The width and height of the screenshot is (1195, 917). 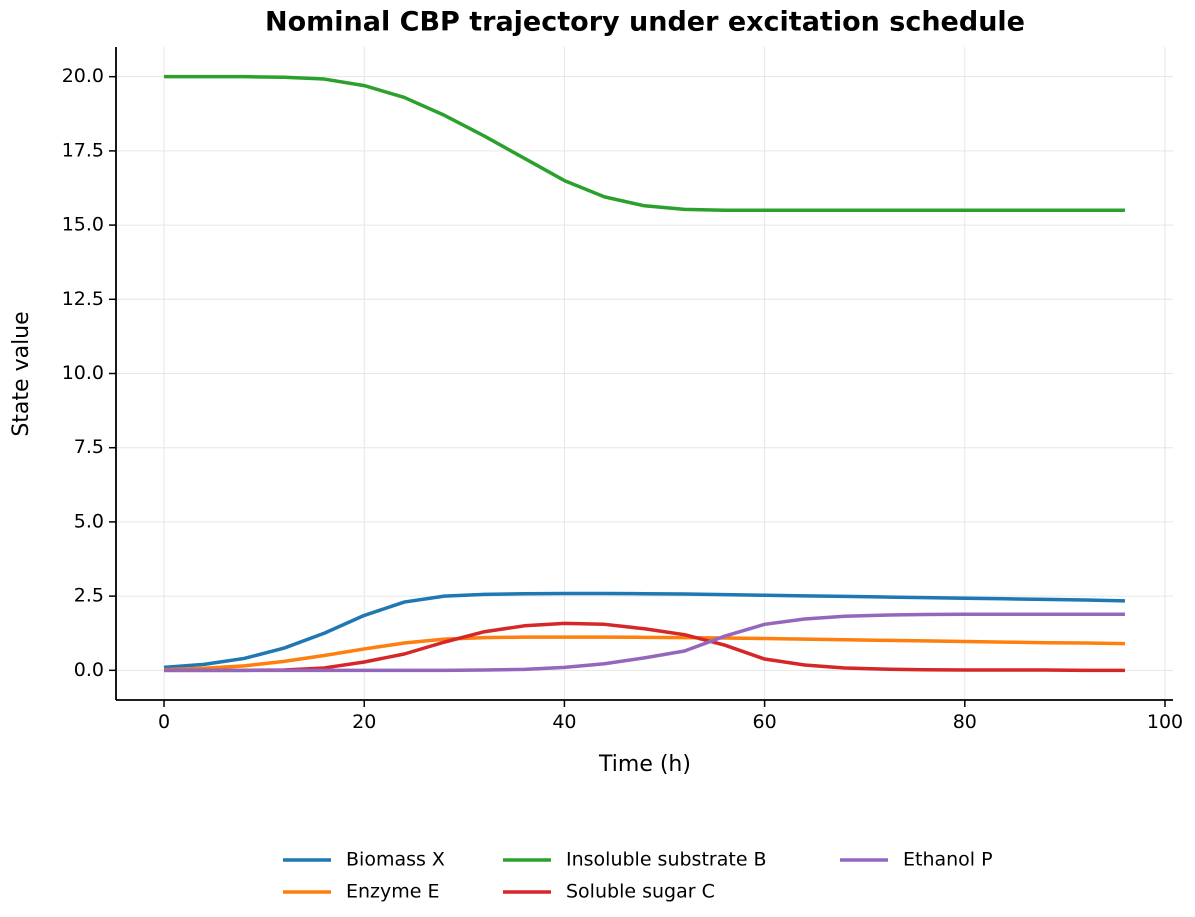 What do you see at coordinates (965, 722) in the screenshot?
I see `x-tick-label: 80` at bounding box center [965, 722].